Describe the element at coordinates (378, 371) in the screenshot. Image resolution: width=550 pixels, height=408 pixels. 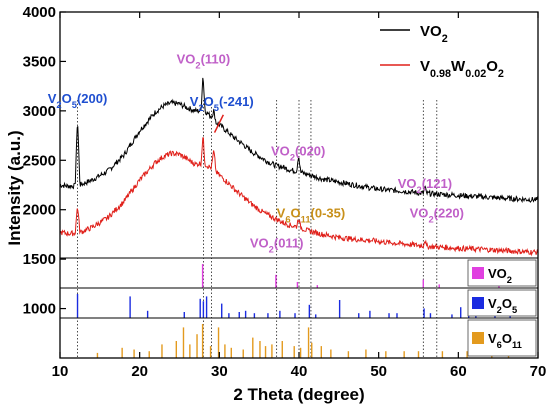
I see `x-tick-label: 50` at that location.